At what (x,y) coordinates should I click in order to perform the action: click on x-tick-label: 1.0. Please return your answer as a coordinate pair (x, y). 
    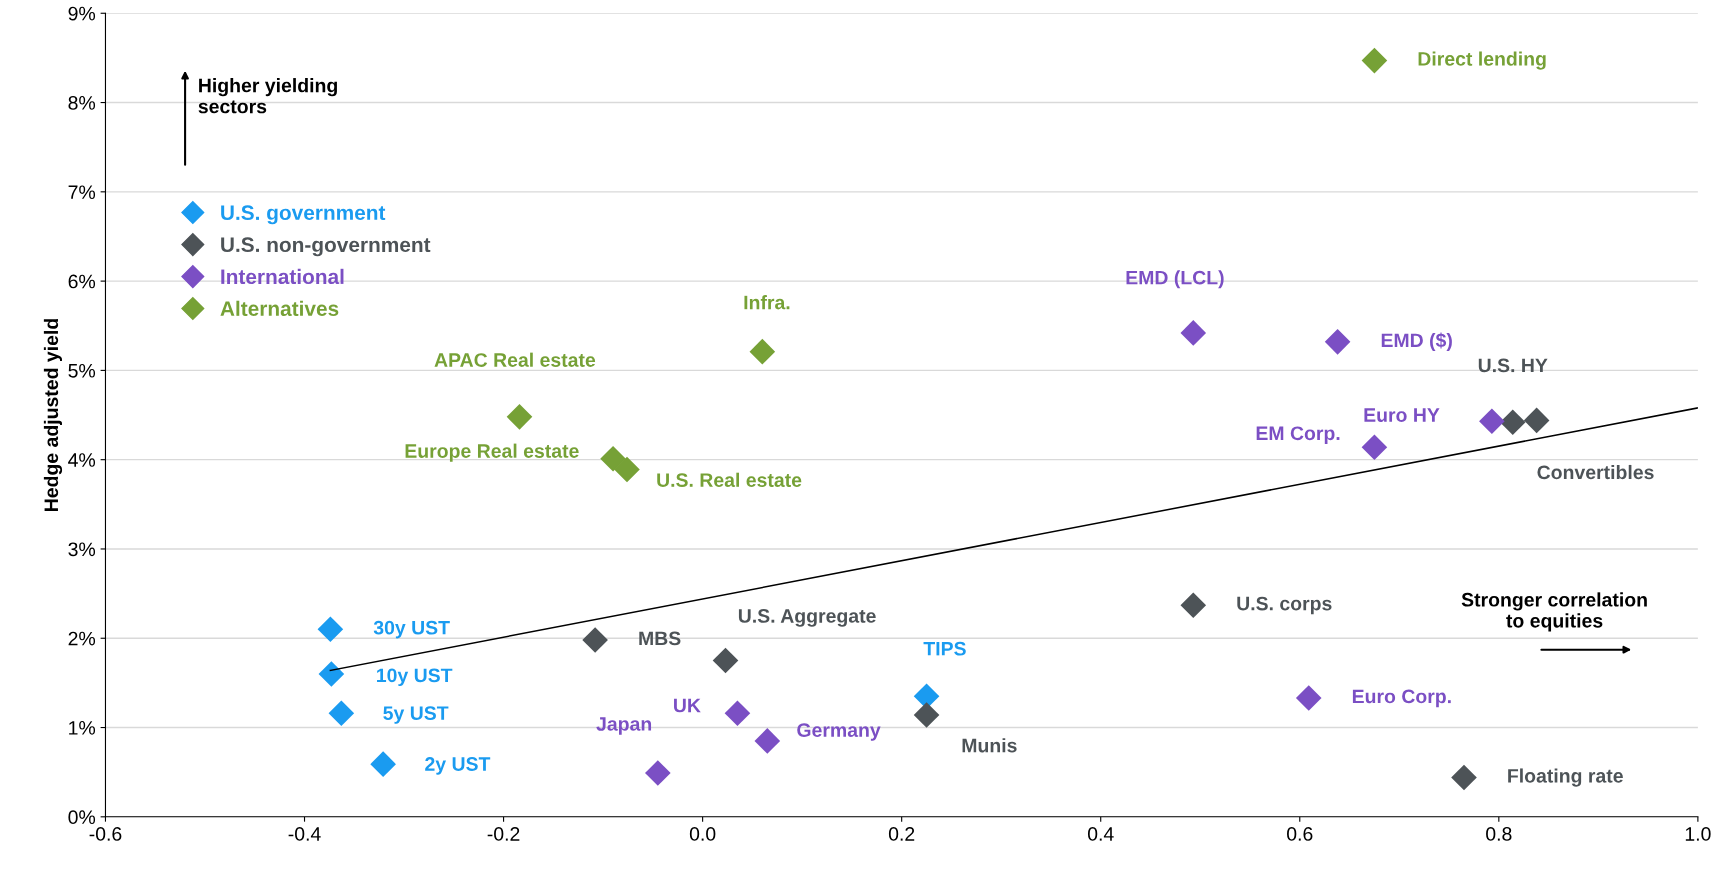
    Looking at the image, I should click on (1698, 834).